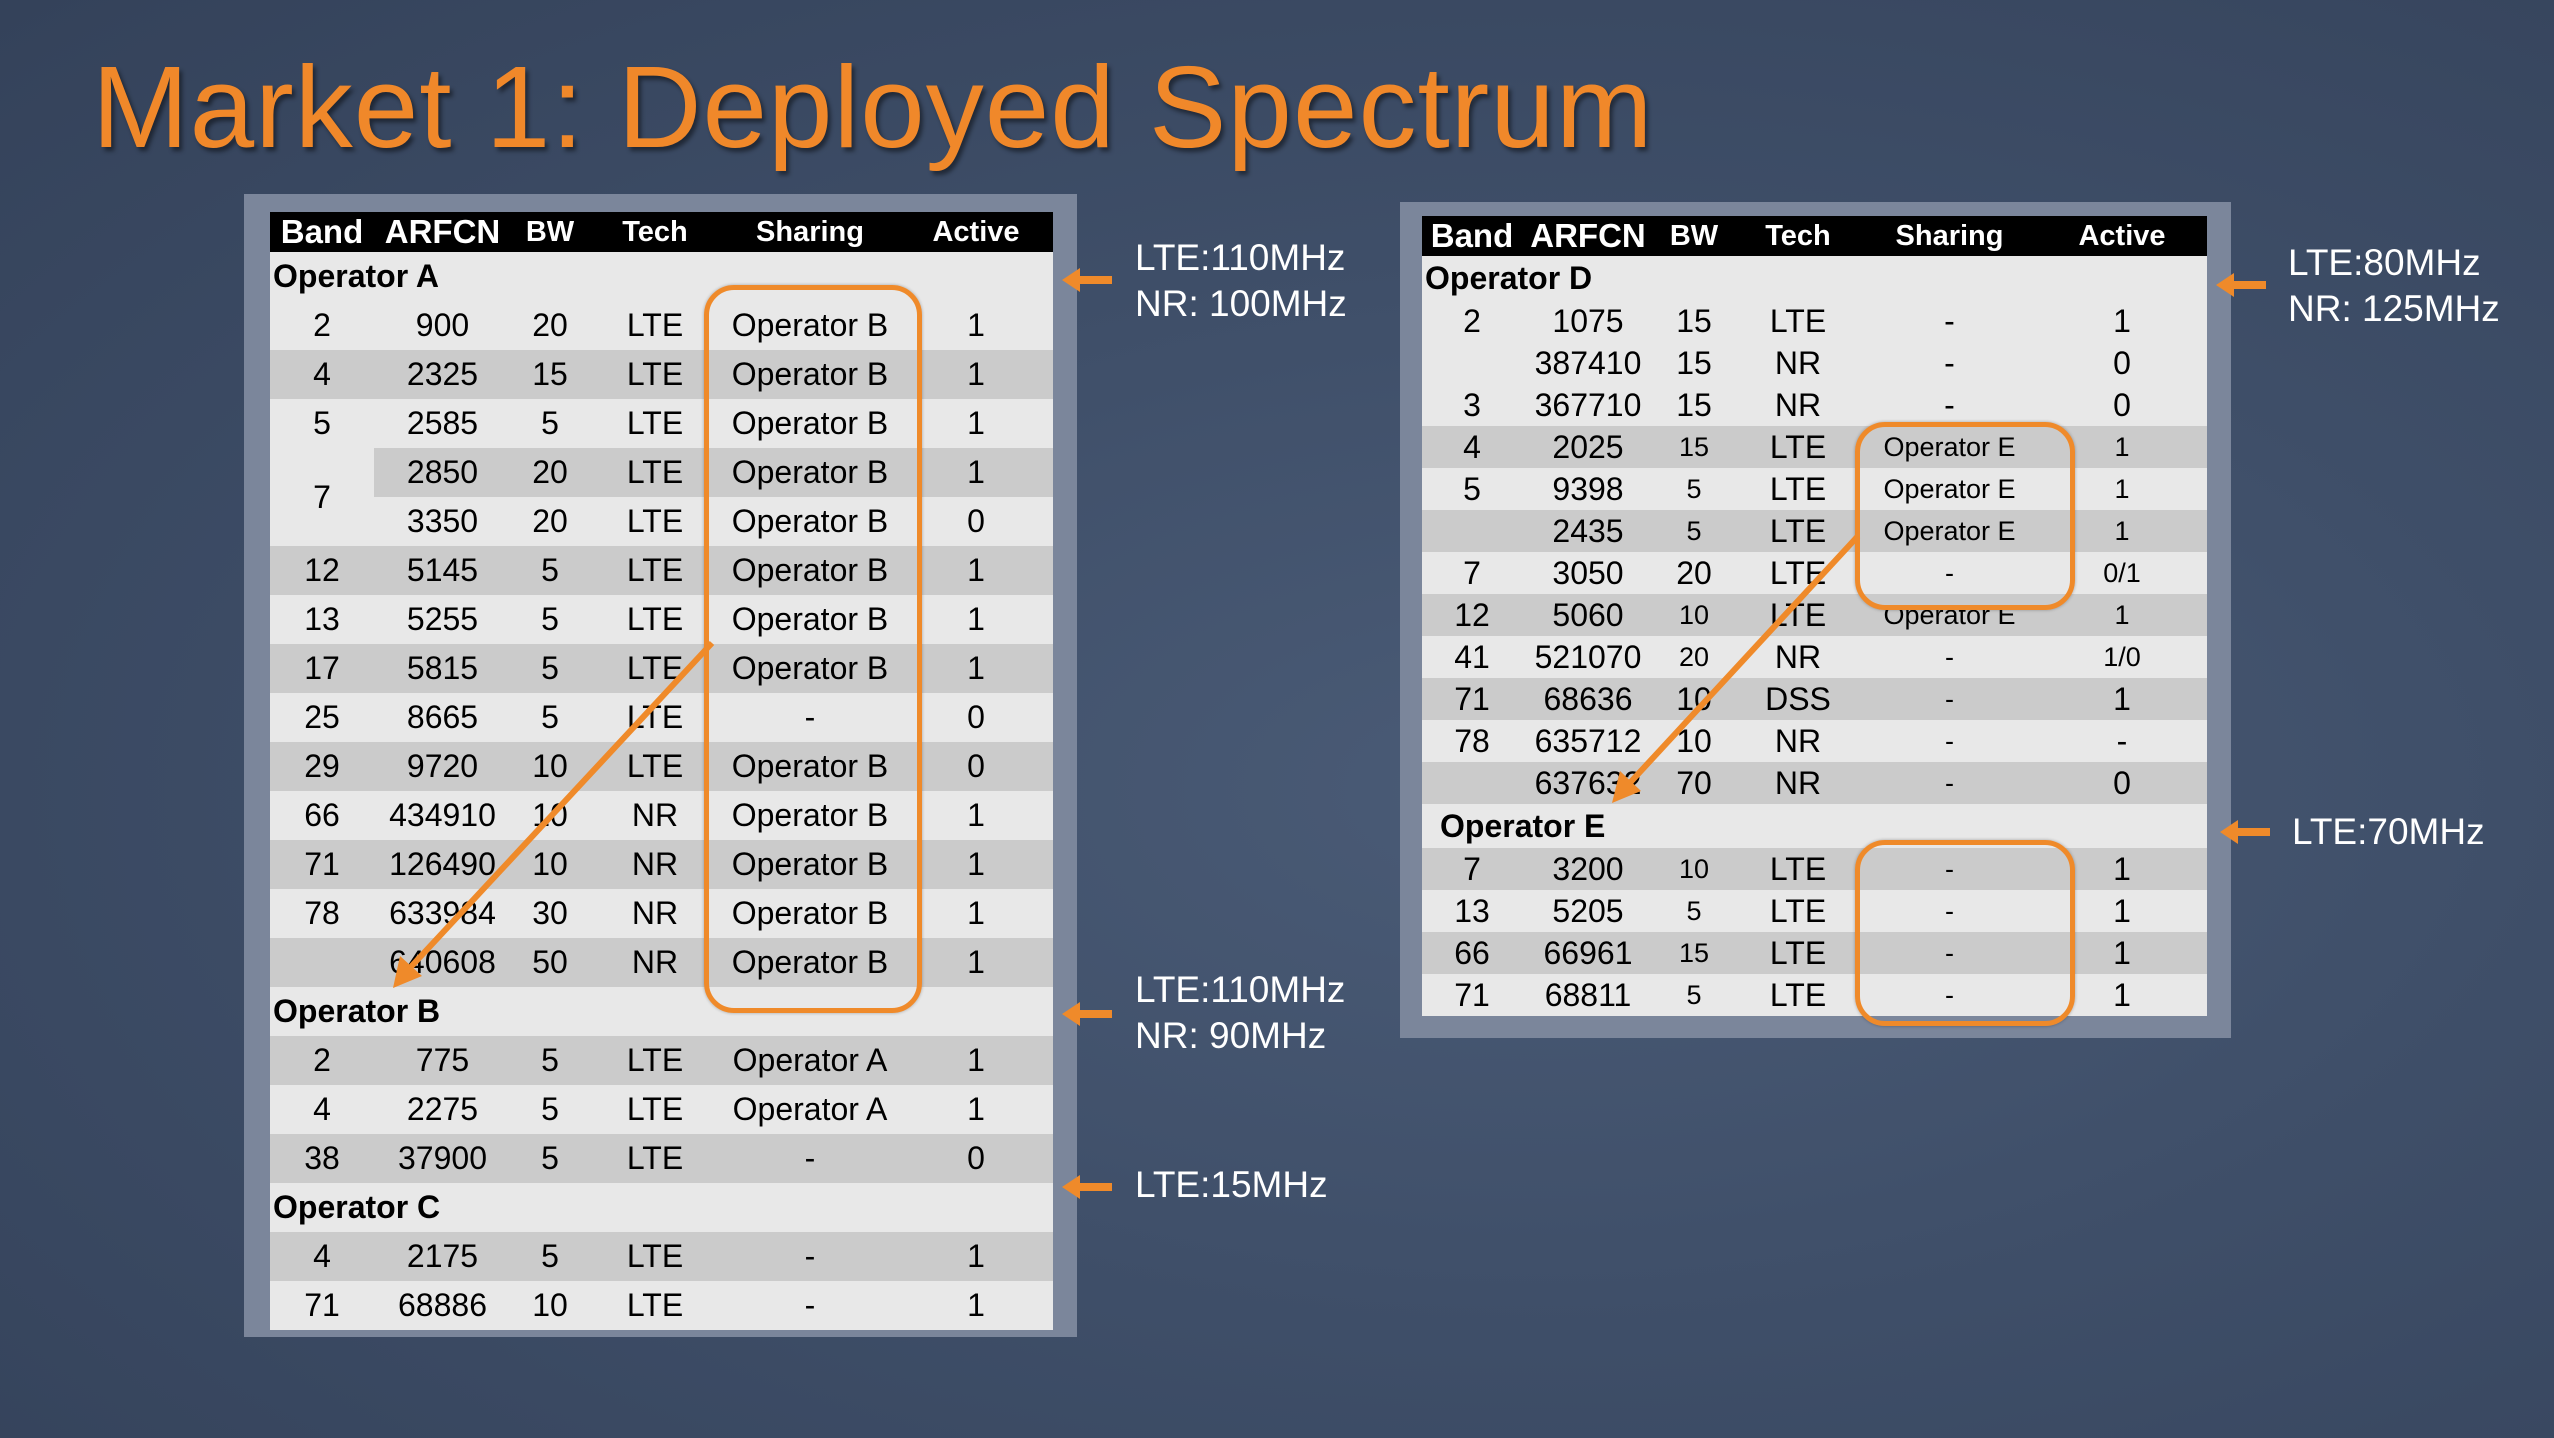 Image resolution: width=2554 pixels, height=1438 pixels. What do you see at coordinates (1694, 783) in the screenshot?
I see `cell-bw: 70` at bounding box center [1694, 783].